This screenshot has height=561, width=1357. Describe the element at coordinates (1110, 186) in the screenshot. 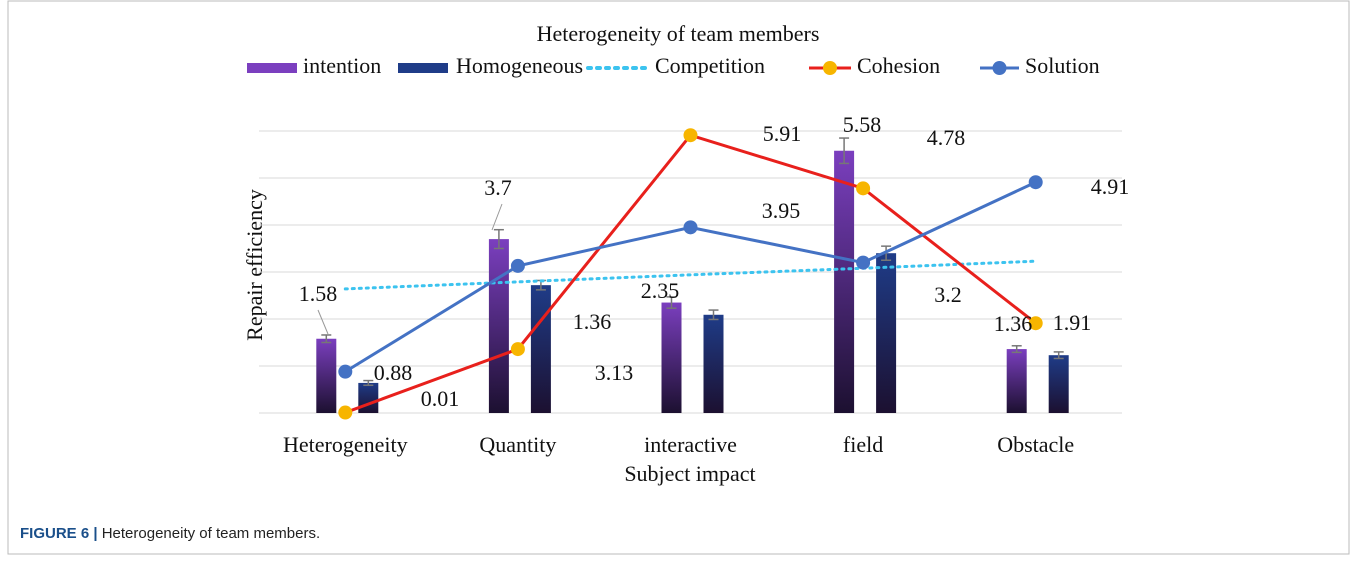

I see `data-label: 4.91` at that location.